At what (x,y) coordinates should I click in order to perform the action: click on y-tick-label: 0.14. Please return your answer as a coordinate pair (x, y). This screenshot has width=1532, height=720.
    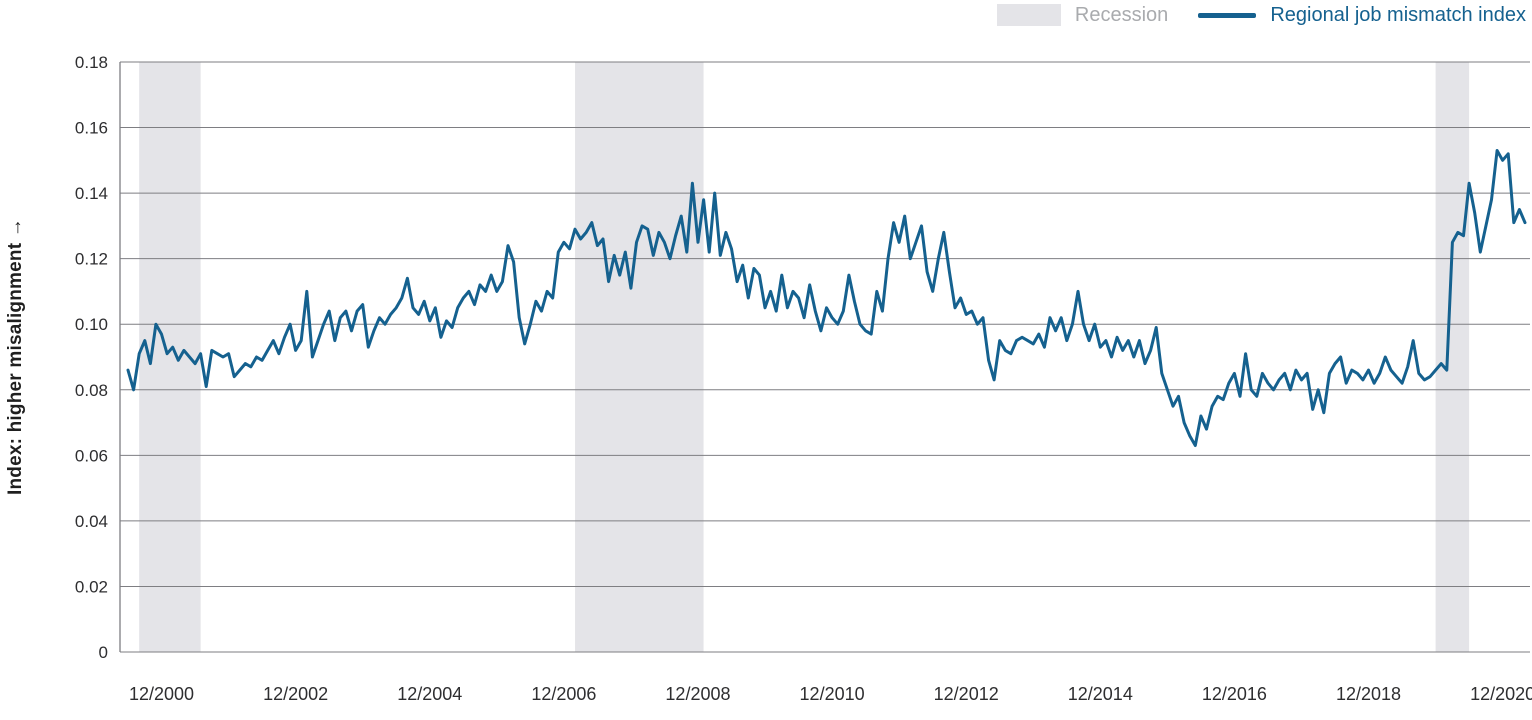
    Looking at the image, I should click on (91, 193).